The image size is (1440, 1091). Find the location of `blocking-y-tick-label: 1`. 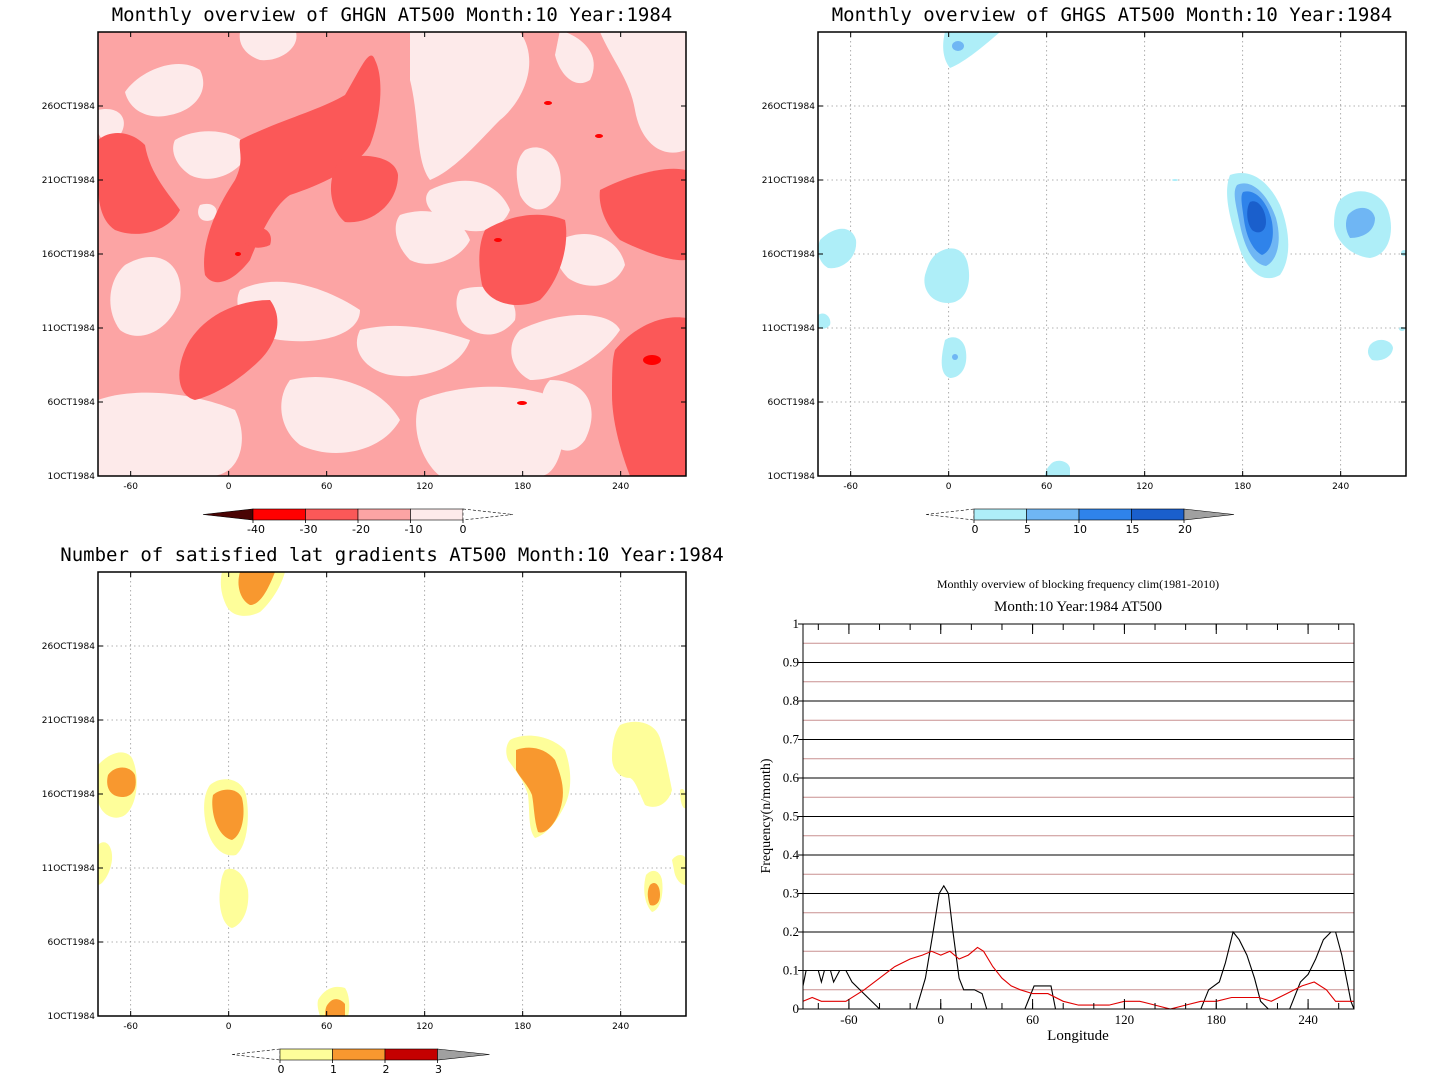

blocking-y-tick-label: 1 is located at coordinates (796, 623).